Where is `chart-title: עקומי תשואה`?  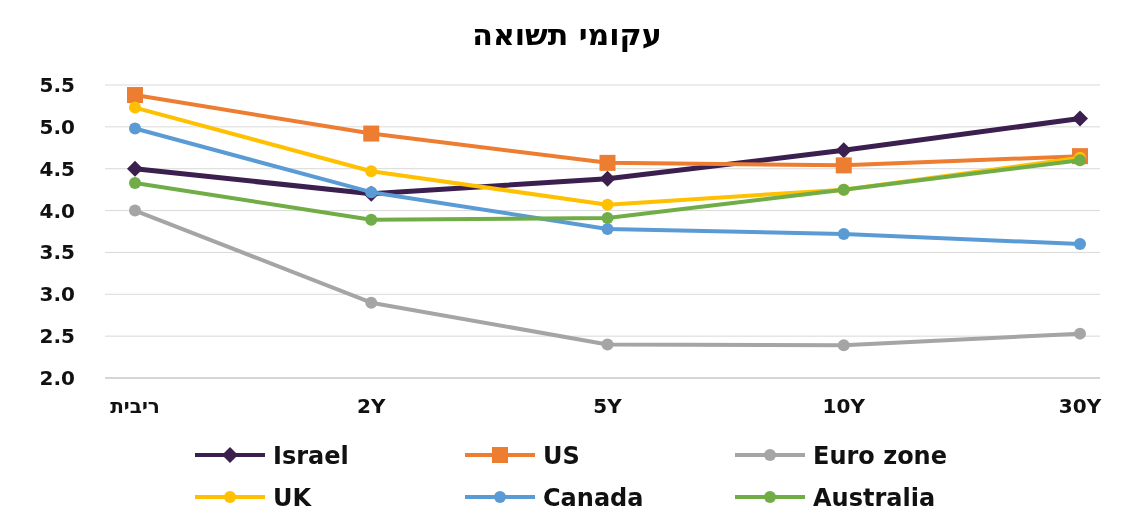
chart-title: עקומי תשואה is located at coordinates (567, 34).